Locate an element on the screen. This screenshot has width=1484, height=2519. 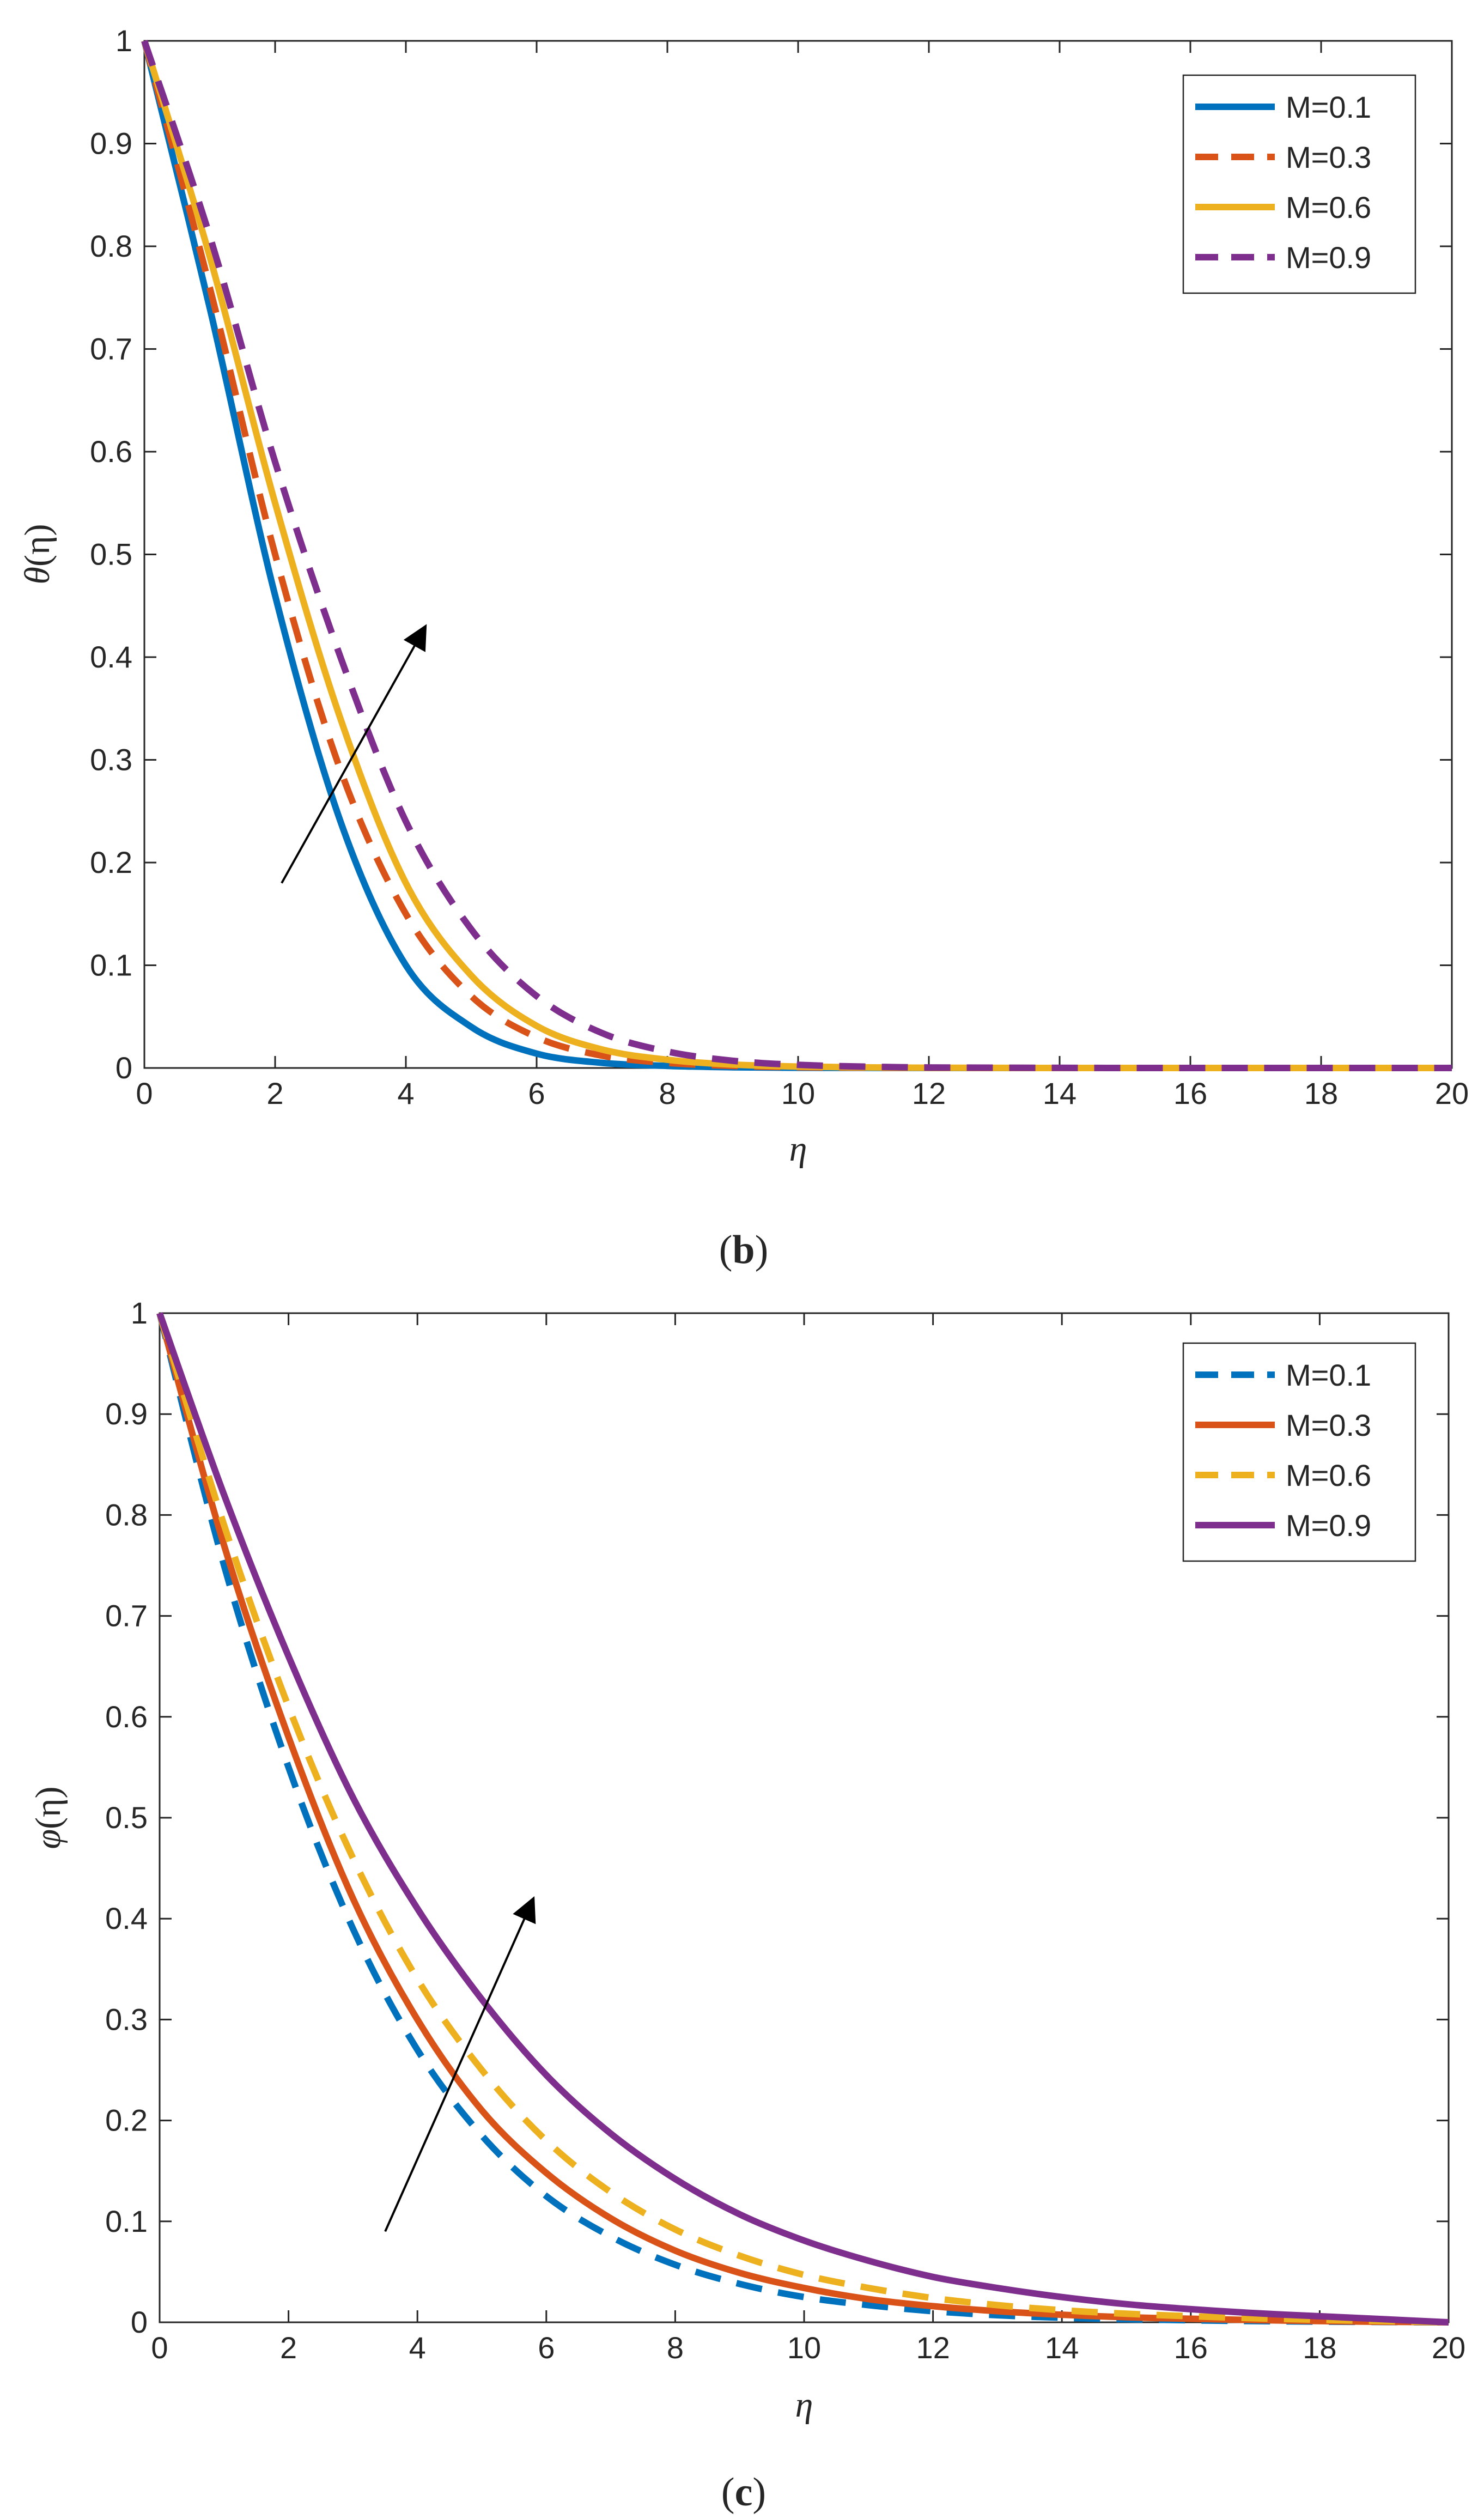
legend-box is located at coordinates (1299, 184).